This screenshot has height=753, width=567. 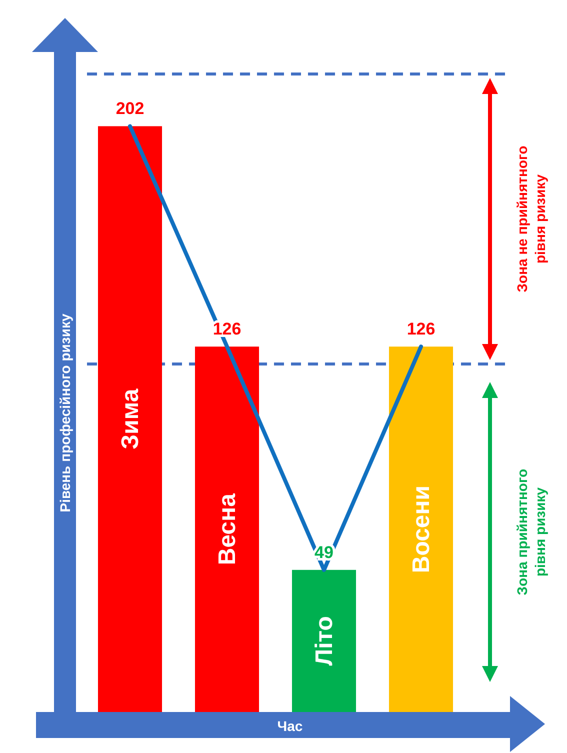 I want to click on x-axis-title: Час, so click(x=290, y=726).